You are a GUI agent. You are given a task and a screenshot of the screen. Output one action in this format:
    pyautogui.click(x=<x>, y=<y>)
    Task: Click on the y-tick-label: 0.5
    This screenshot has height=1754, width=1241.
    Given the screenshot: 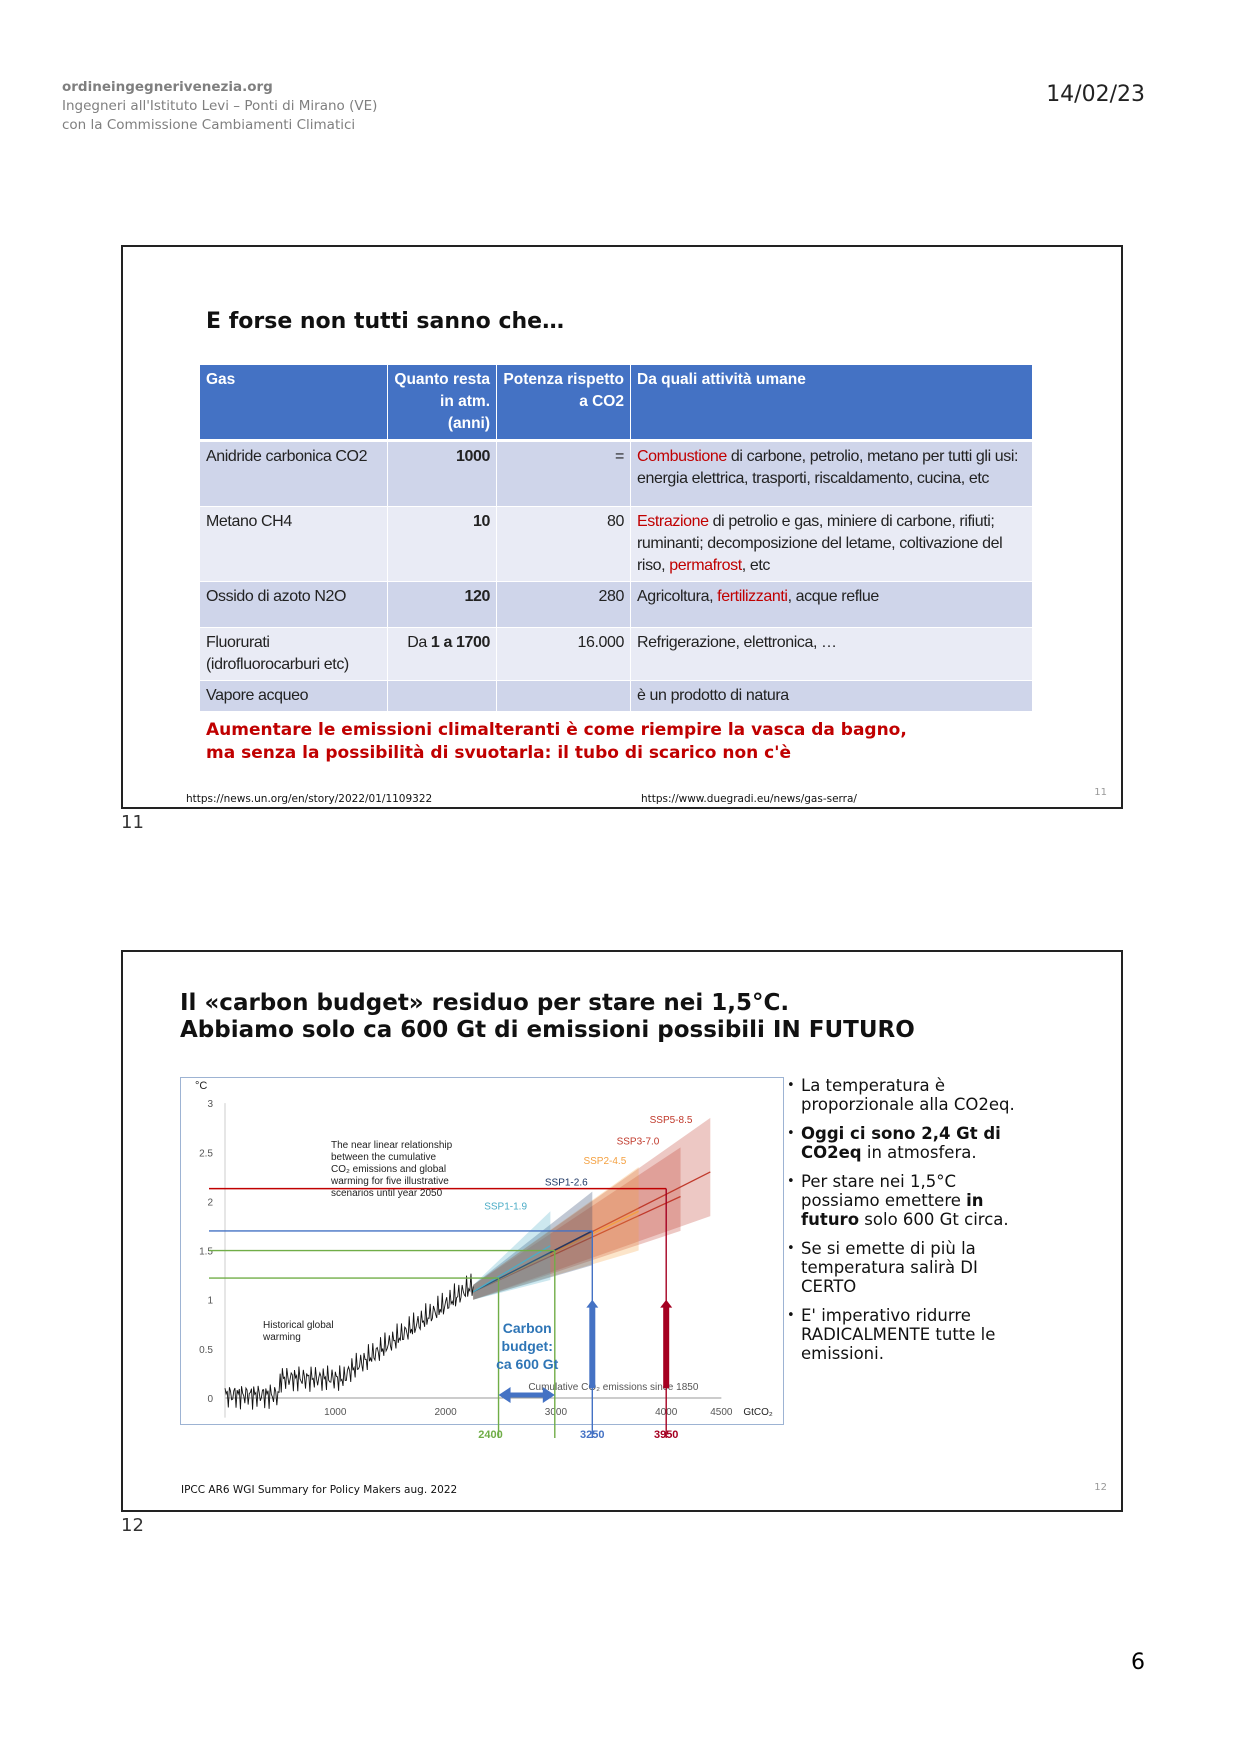 What is the action you would take?
    pyautogui.click(x=206, y=1350)
    